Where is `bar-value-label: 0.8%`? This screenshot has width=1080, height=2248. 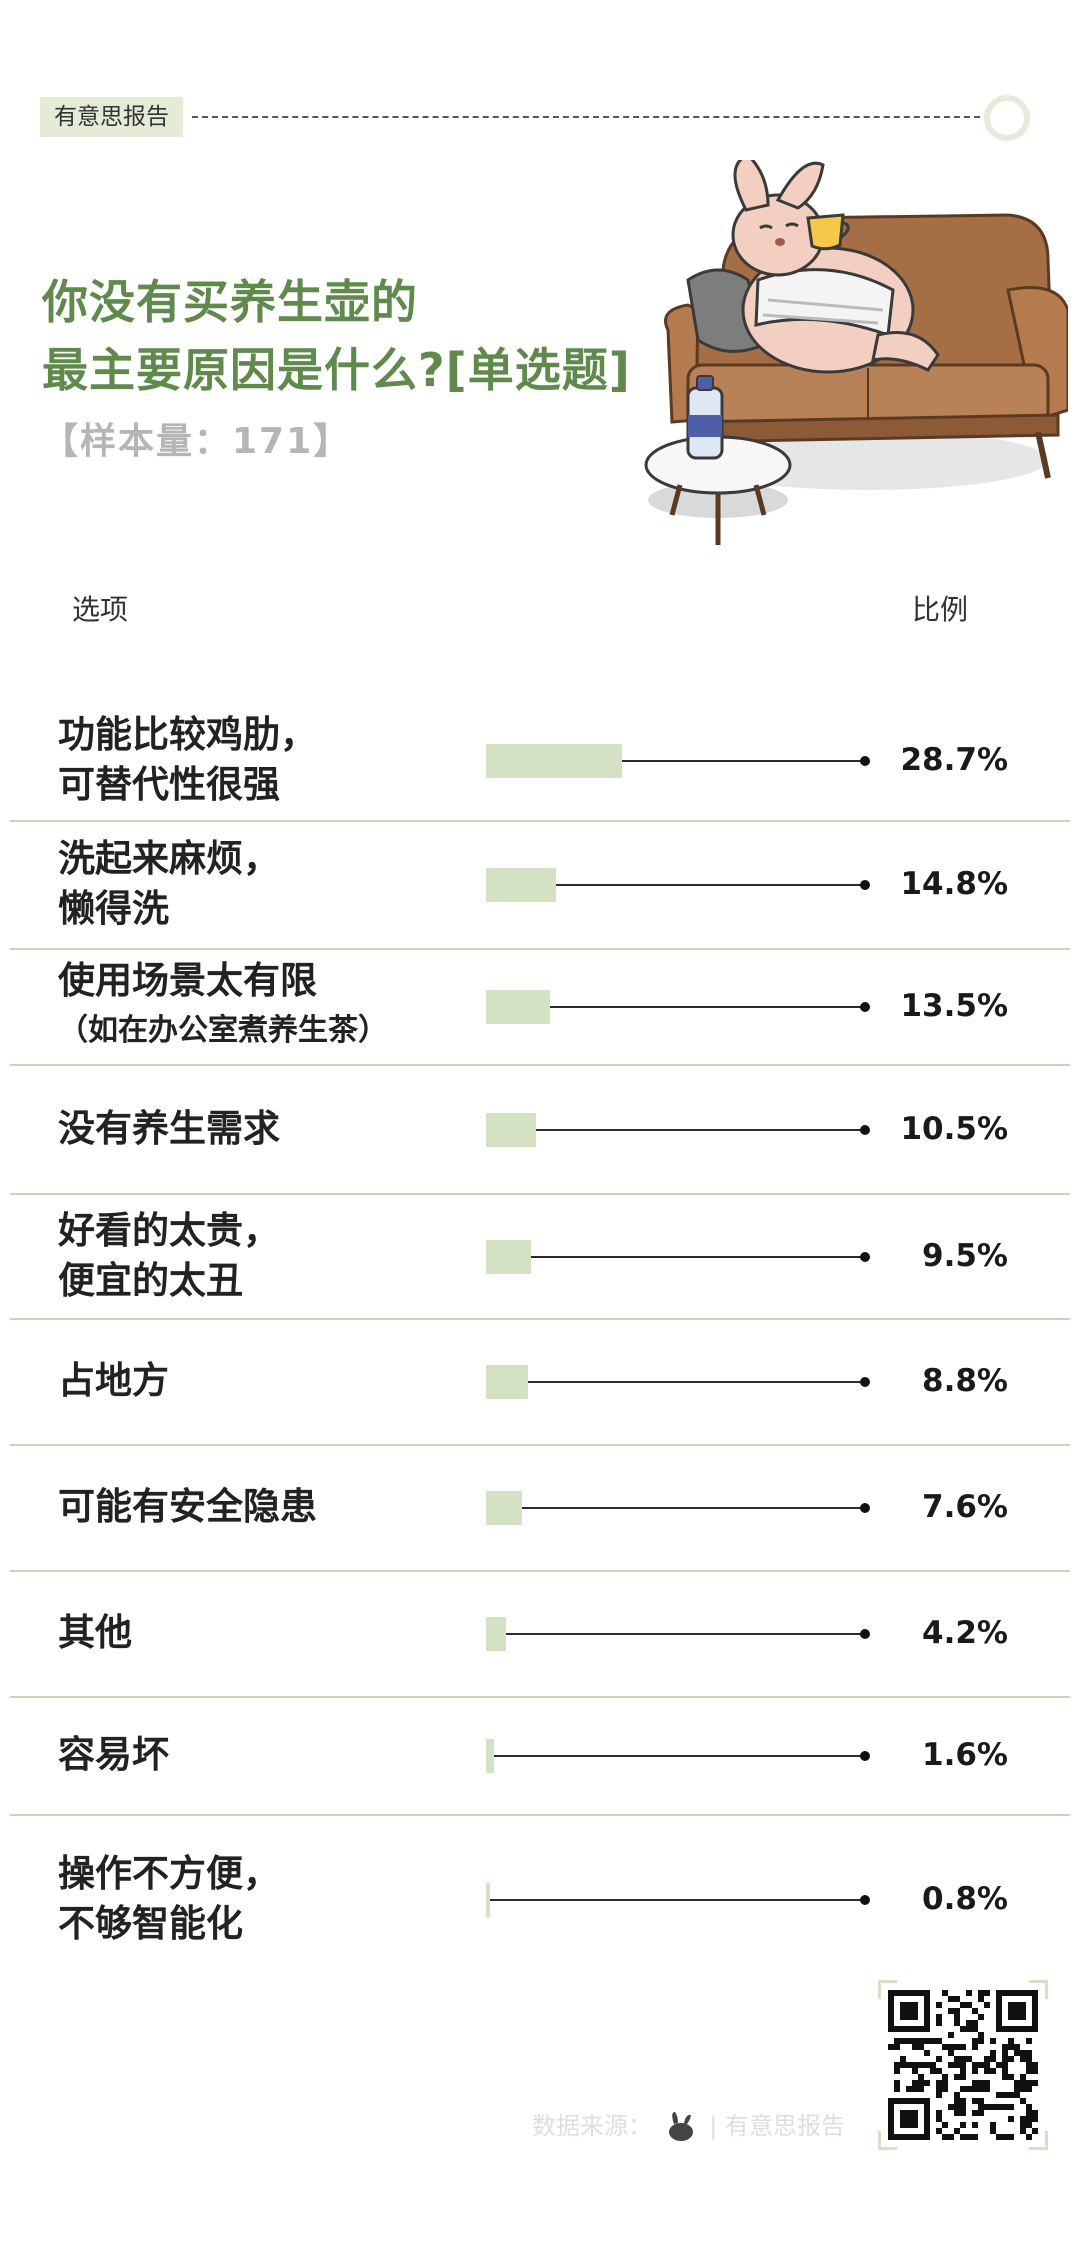 bar-value-label: 0.8% is located at coordinates (965, 1899).